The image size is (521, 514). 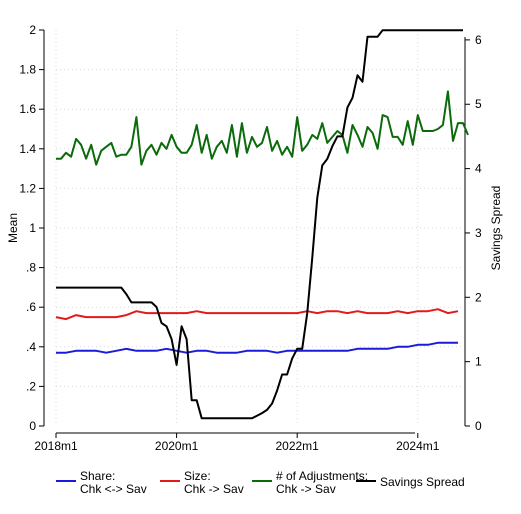 What do you see at coordinates (31, 268) in the screenshot?
I see `y-left-tick-label: .8` at bounding box center [31, 268].